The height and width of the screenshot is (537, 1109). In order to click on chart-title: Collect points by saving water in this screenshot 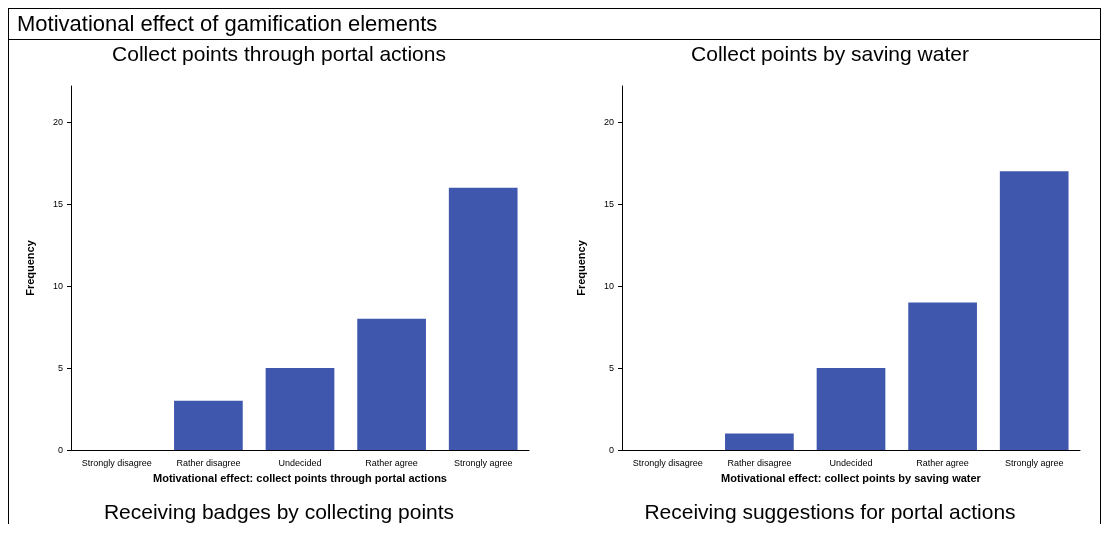, I will do `click(830, 54)`.